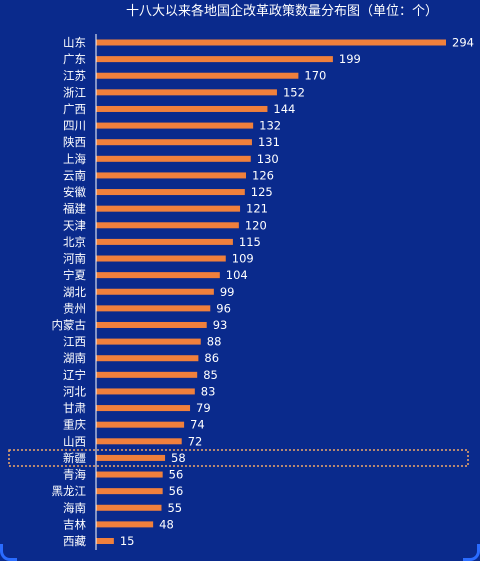  I want to click on bar-重庆, so click(140, 424).